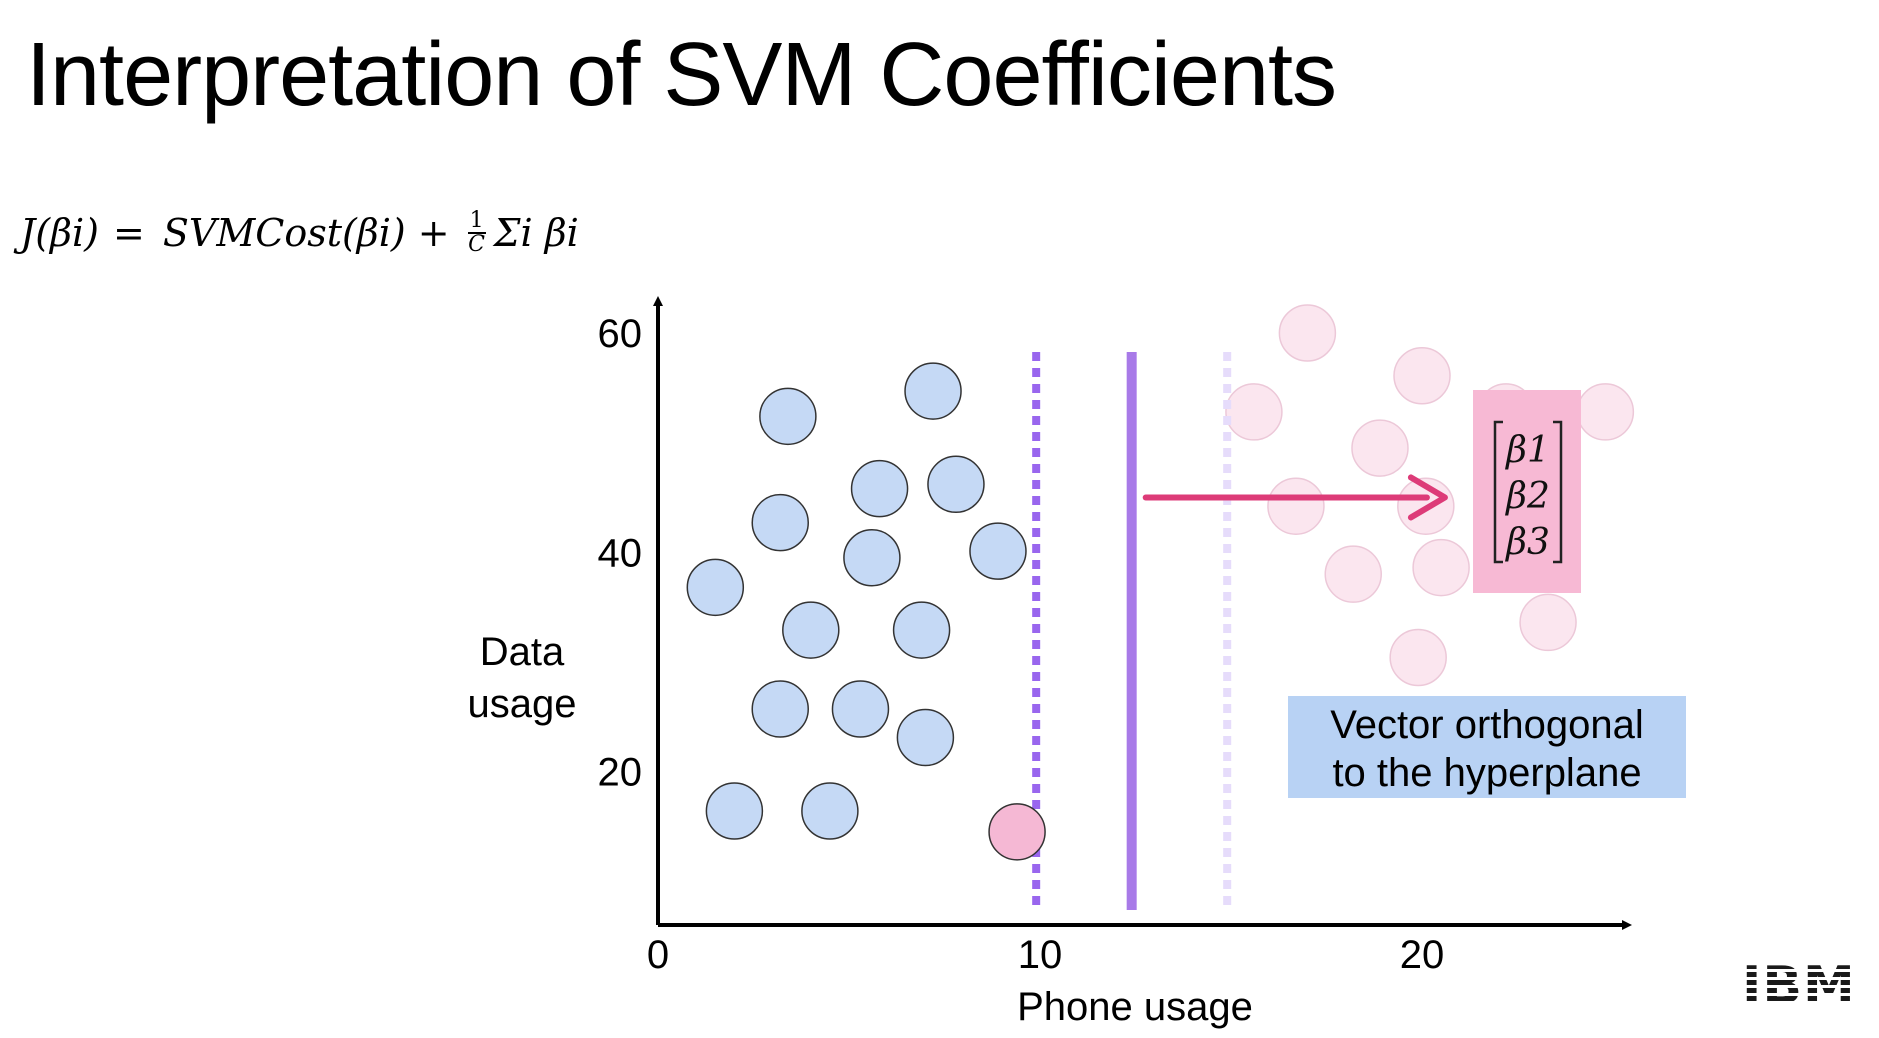  I want to click on beta-right-bracket, so click(1558, 492).